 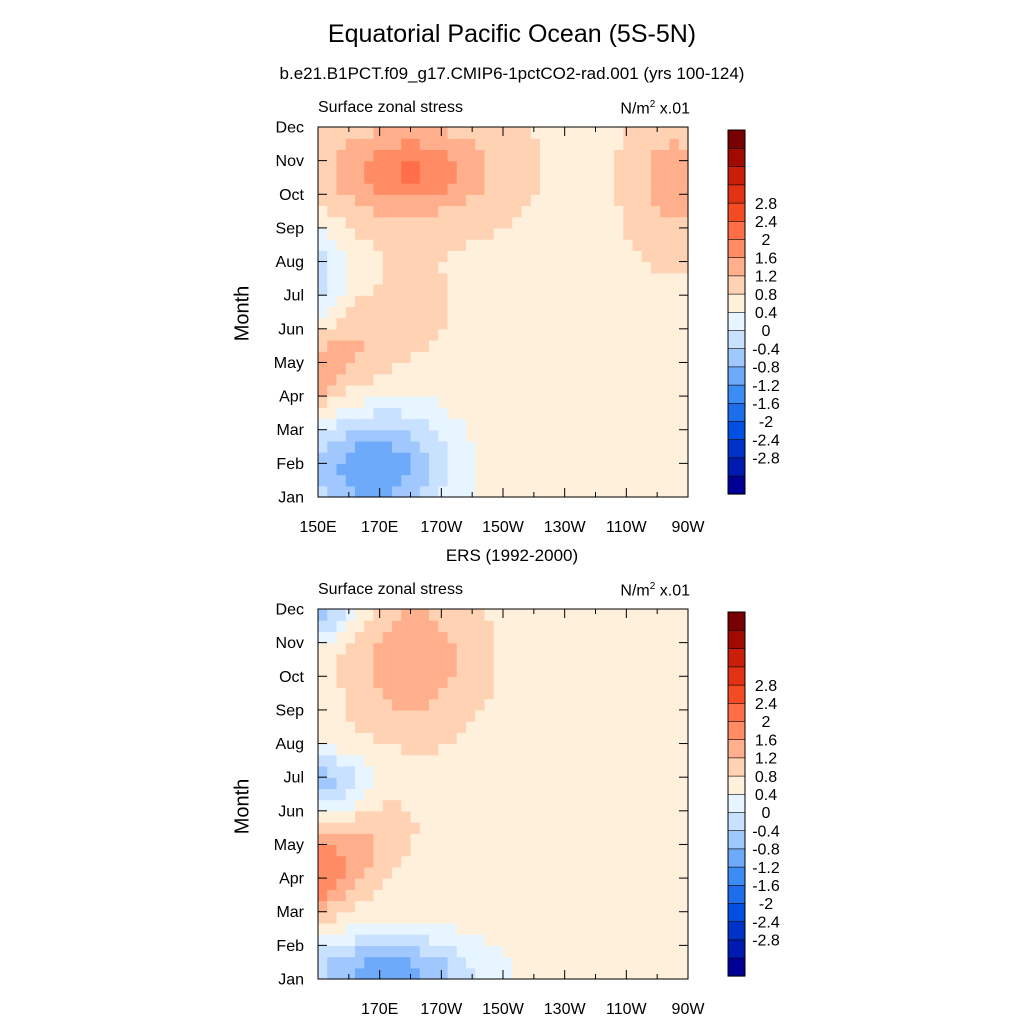 I want to click on y-tick-label: Oct, so click(x=291, y=677).